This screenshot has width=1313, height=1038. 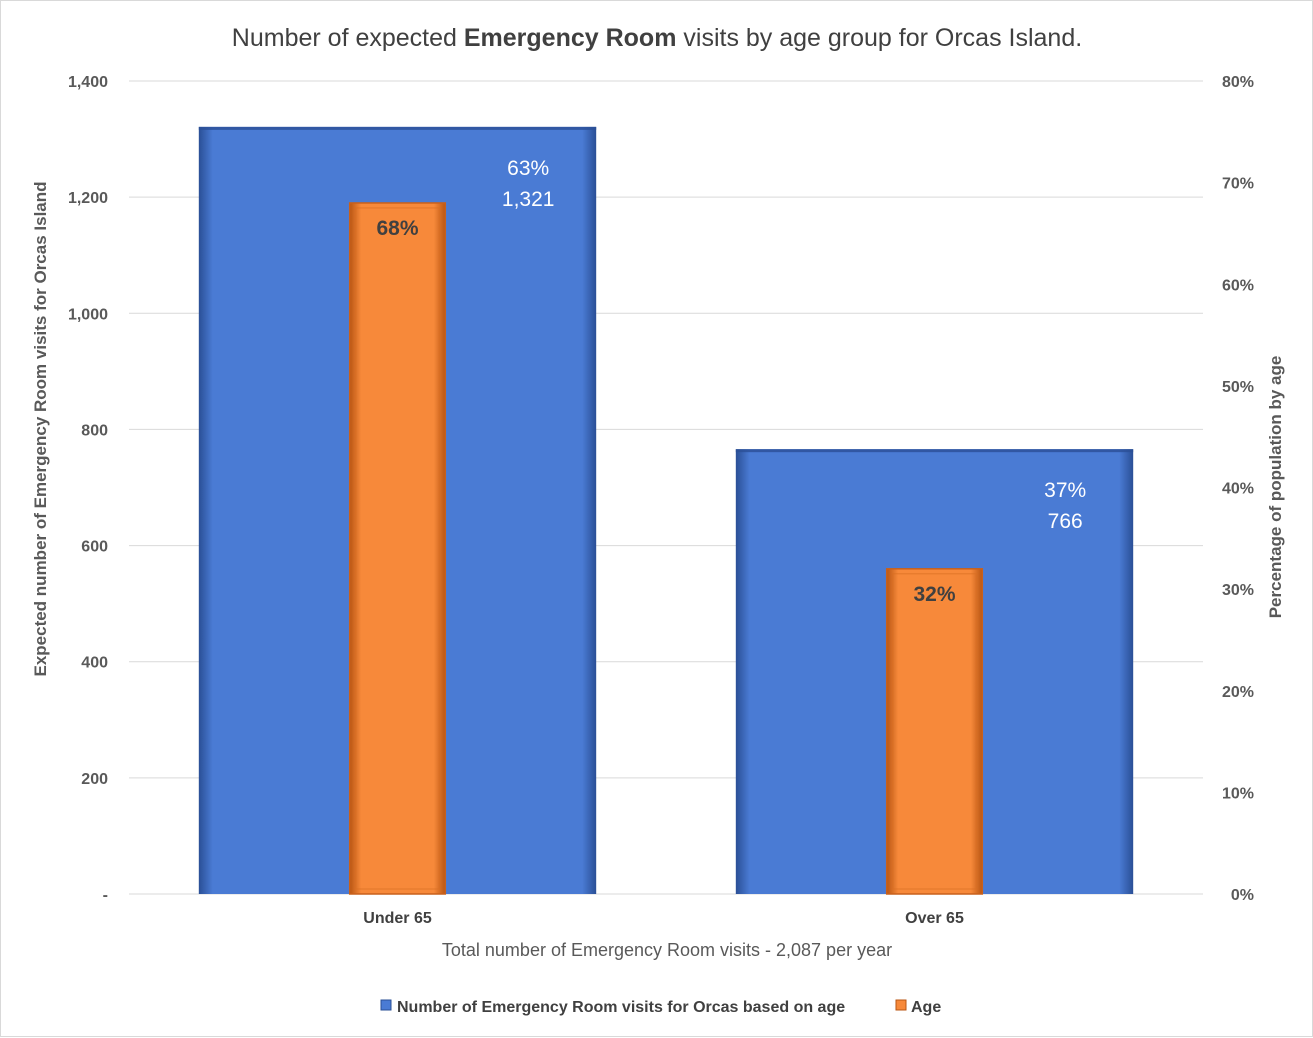 What do you see at coordinates (94, 430) in the screenshot?
I see `y-tick-label: 800` at bounding box center [94, 430].